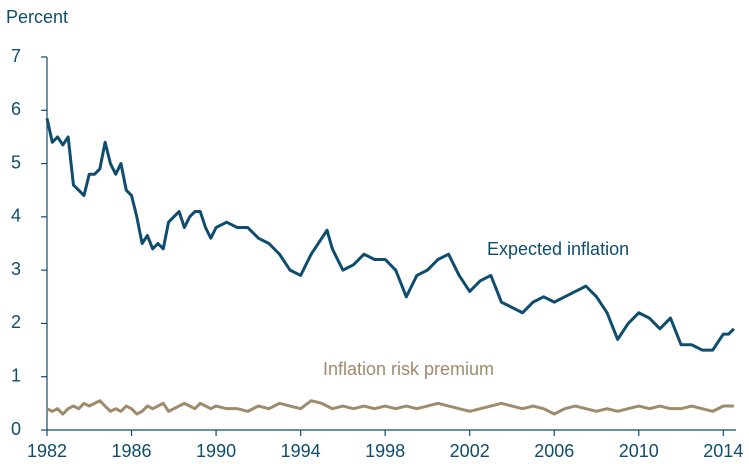  Describe the element at coordinates (47, 451) in the screenshot. I see `x-tick-label: 1982` at that location.